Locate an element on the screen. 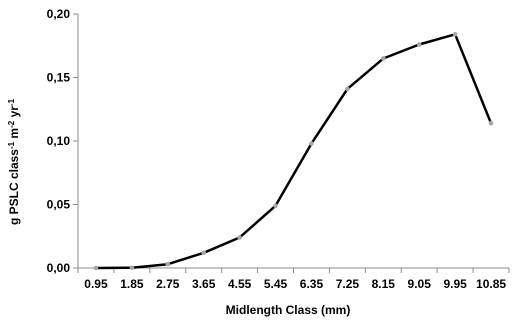 This screenshot has width=528, height=321. x-tick-label: 9.95 is located at coordinates (455, 284).